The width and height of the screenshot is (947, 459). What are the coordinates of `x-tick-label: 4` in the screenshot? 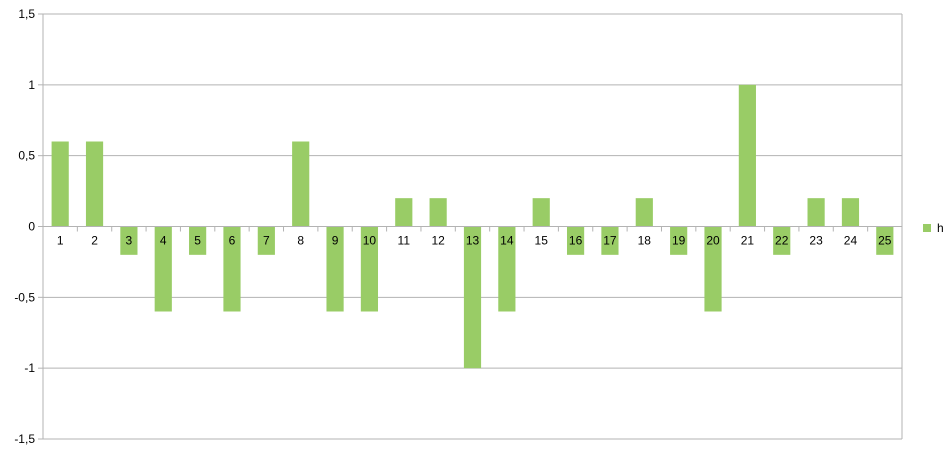 It's located at (163, 241).